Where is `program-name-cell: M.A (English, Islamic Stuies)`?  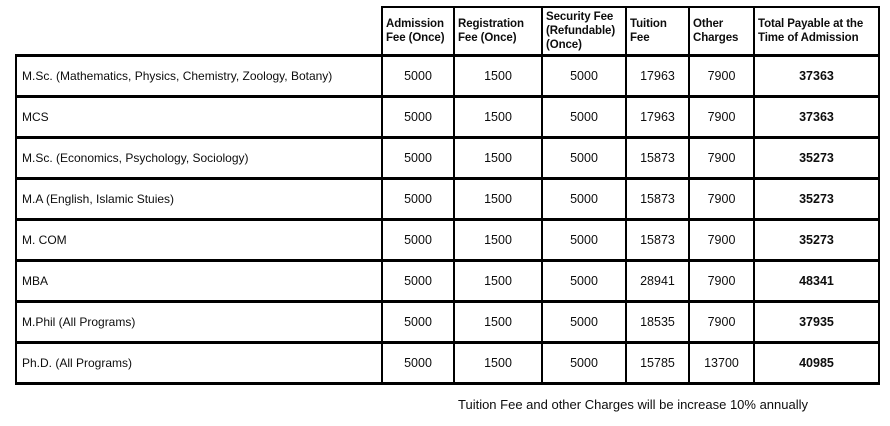 program-name-cell: M.A (English, Islamic Stuies) is located at coordinates (199, 199).